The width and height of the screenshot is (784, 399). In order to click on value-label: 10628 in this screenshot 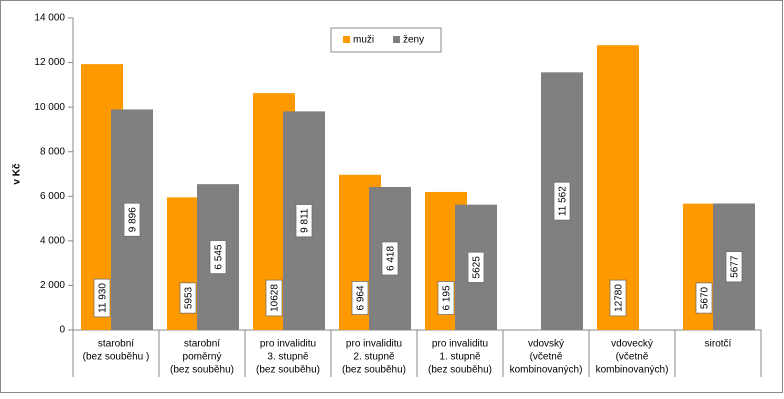, I will do `click(275, 298)`.